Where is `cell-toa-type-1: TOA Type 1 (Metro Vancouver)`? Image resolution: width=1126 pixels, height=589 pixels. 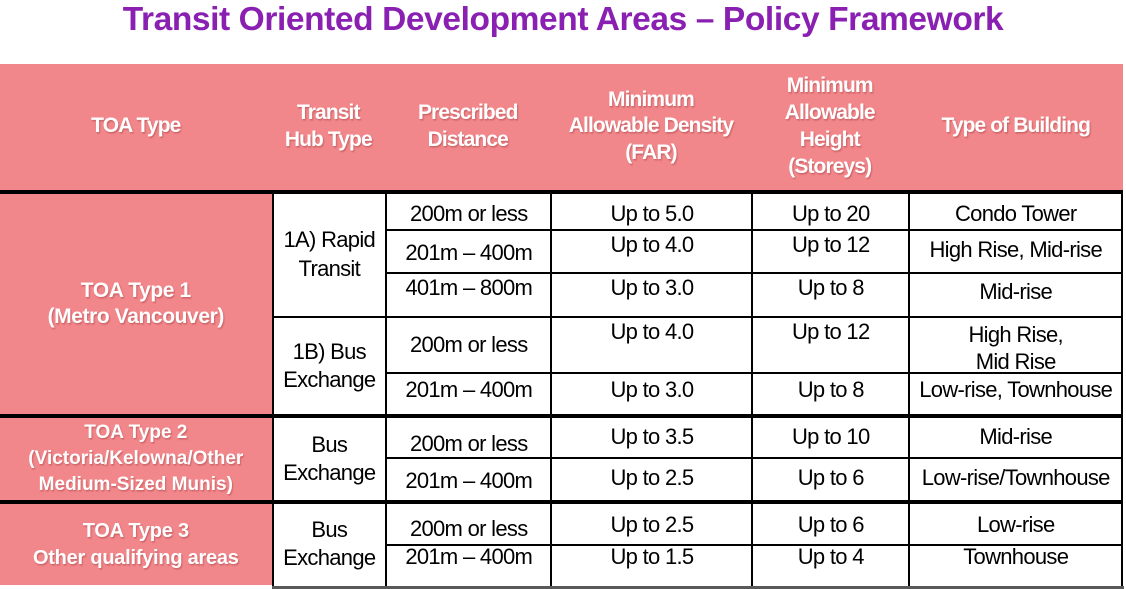
cell-toa-type-1: TOA Type 1 (Metro Vancouver) is located at coordinates (136, 301).